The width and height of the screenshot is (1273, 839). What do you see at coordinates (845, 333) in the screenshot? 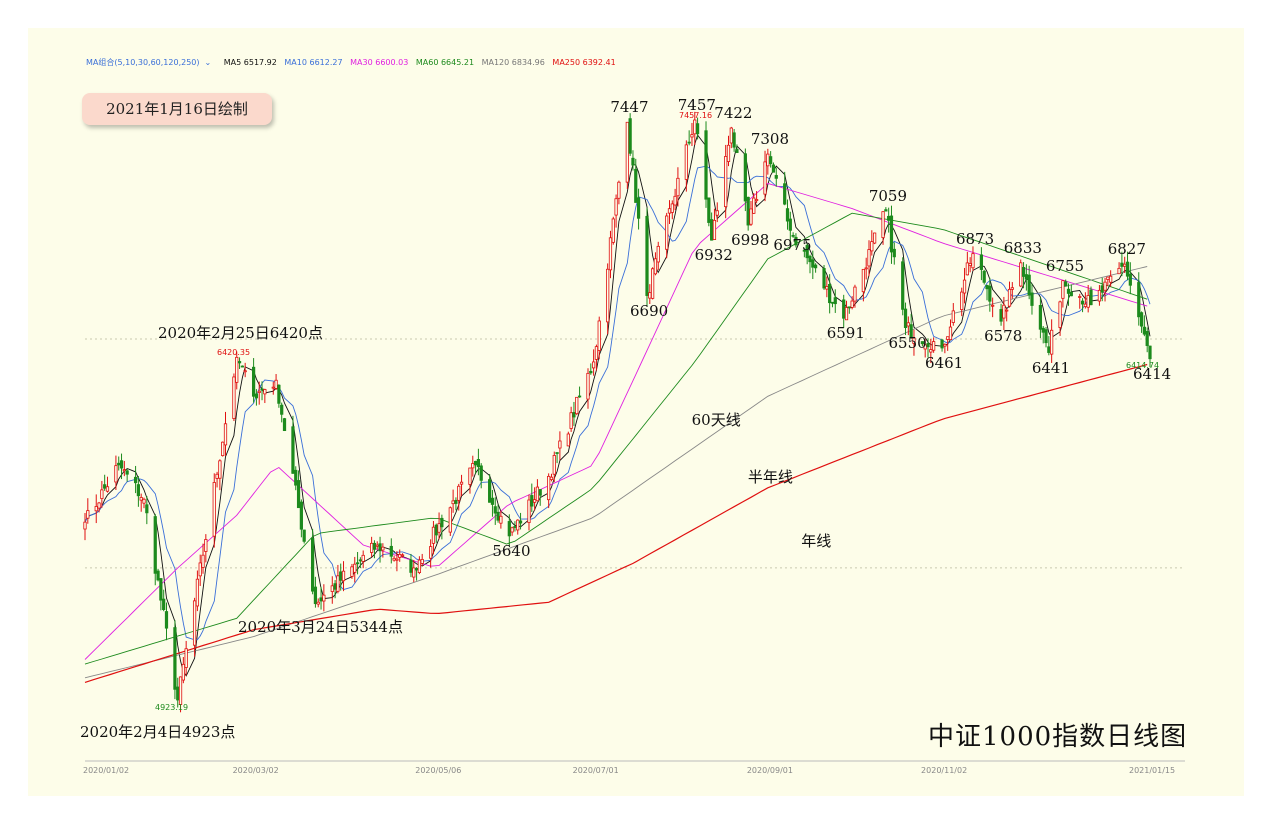
I see `price-annotation: 6591` at bounding box center [845, 333].